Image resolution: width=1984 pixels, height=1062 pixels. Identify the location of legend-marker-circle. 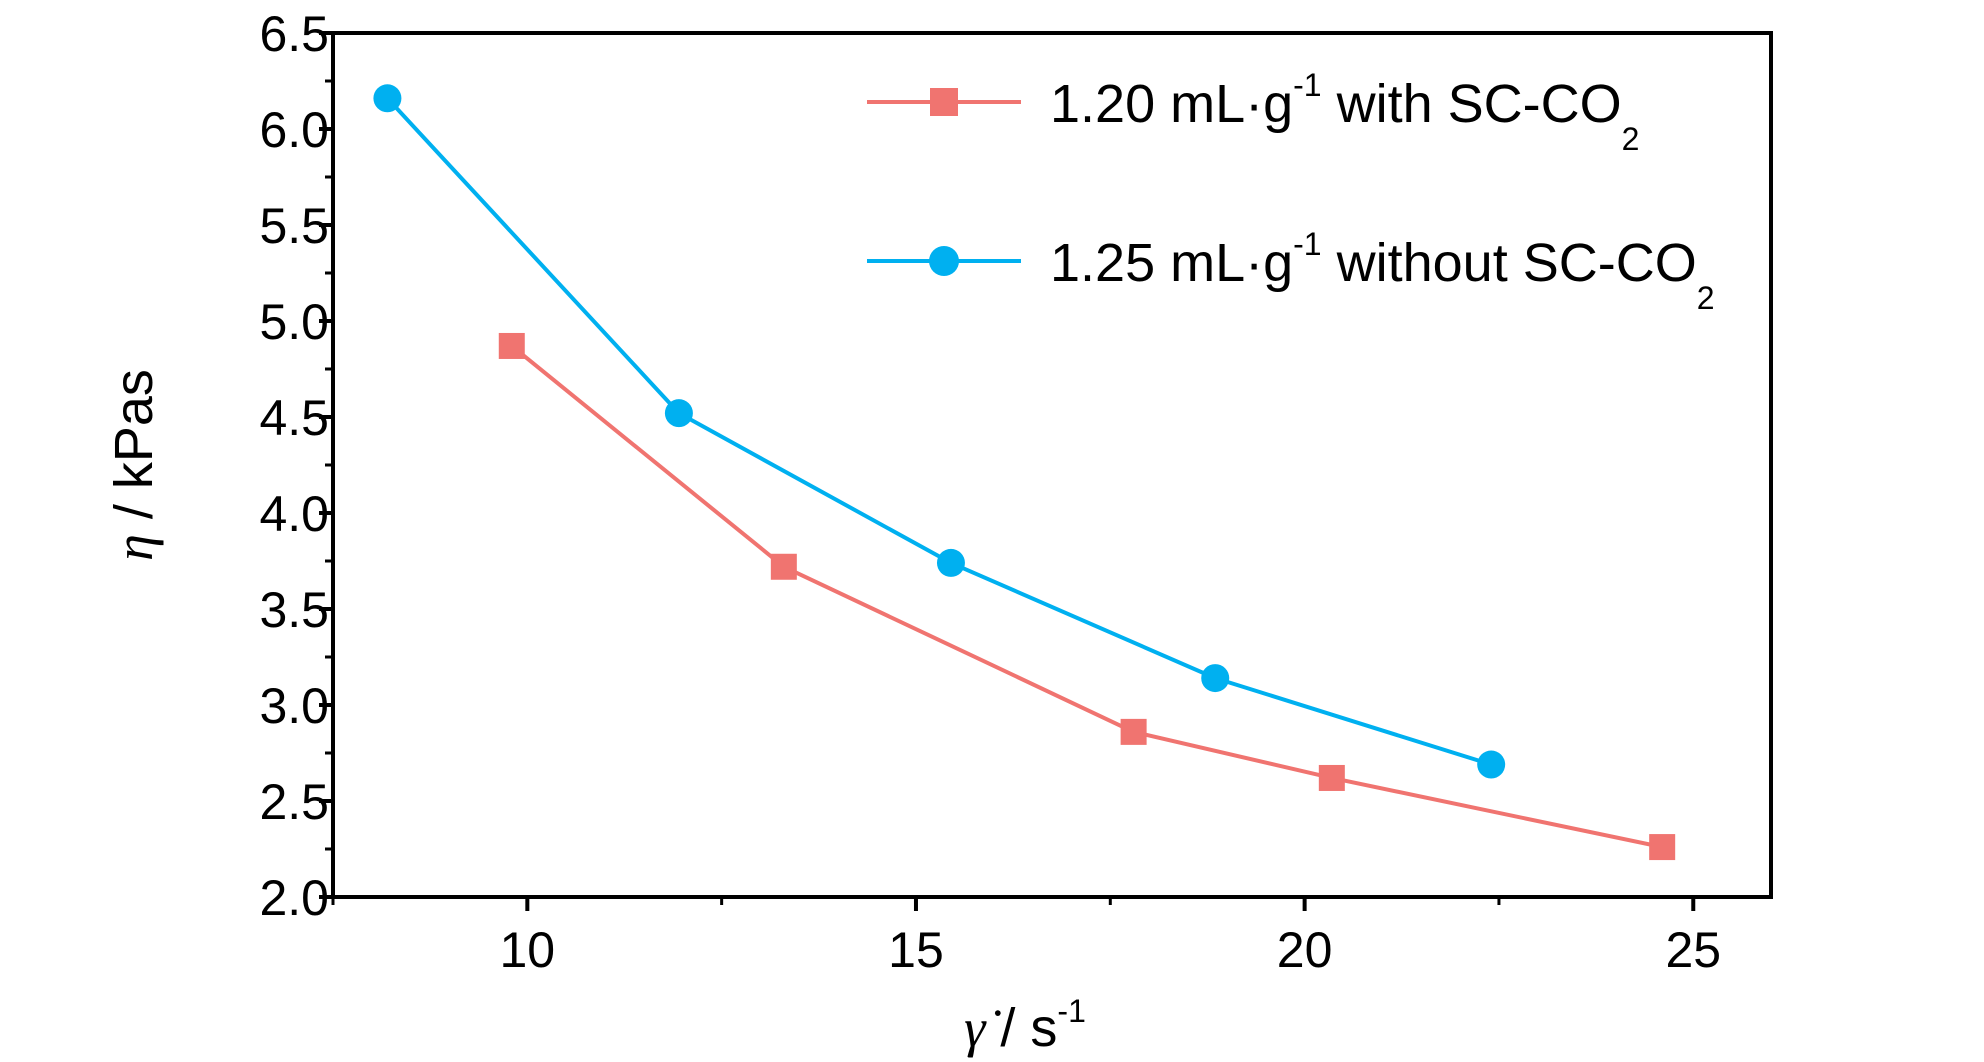
(944, 261).